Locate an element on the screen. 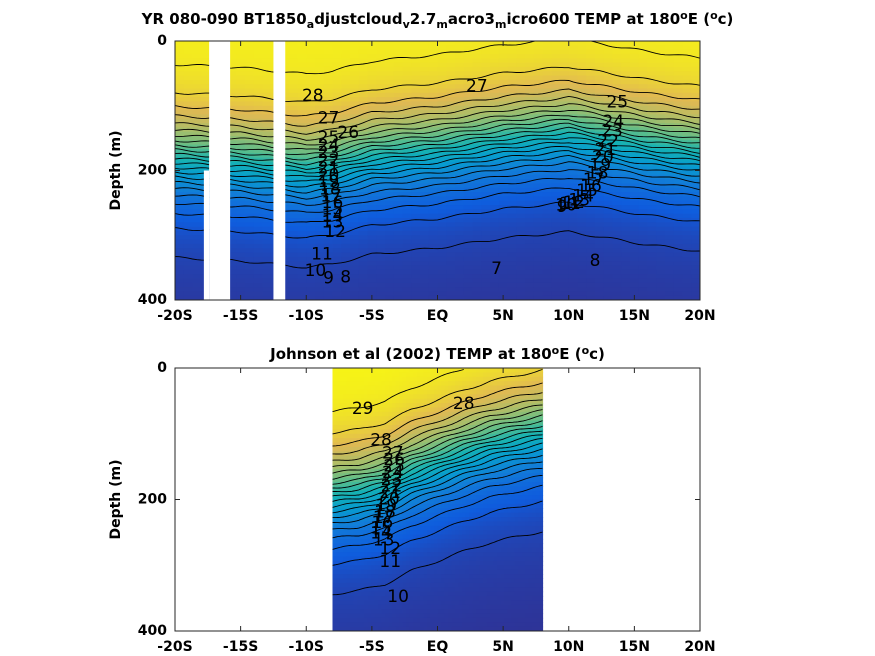 This screenshot has height=656, width=875. contour-lines is located at coordinates (437, 482).